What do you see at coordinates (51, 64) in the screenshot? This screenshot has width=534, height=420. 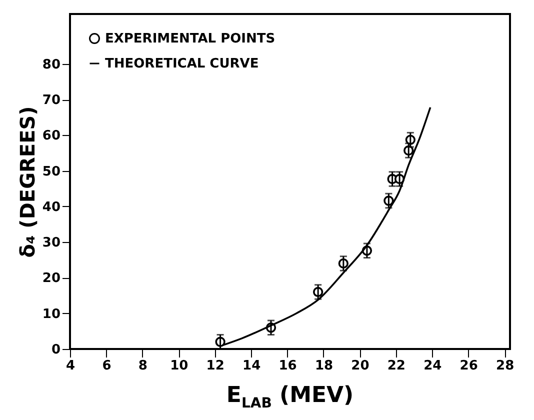 I see `y-tick-label: 80` at bounding box center [51, 64].